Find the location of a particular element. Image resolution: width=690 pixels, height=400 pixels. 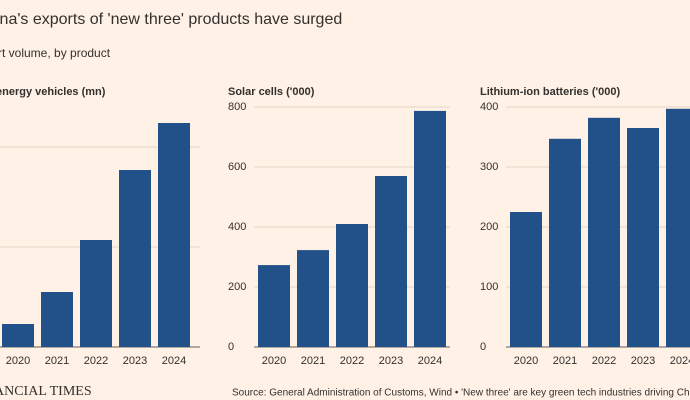

y-tick-label: 300 is located at coordinates (489, 167).